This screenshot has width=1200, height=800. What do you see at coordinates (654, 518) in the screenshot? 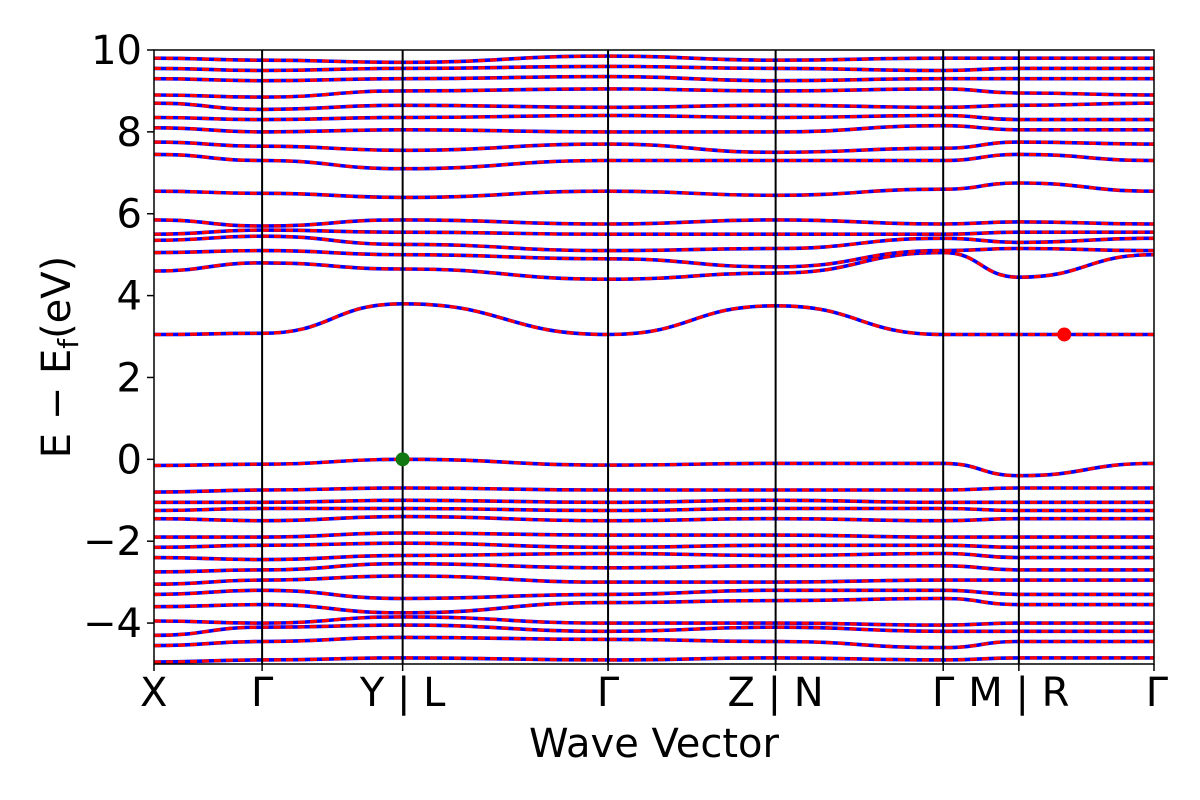
I see `band-11-spin-down` at bounding box center [654, 518].